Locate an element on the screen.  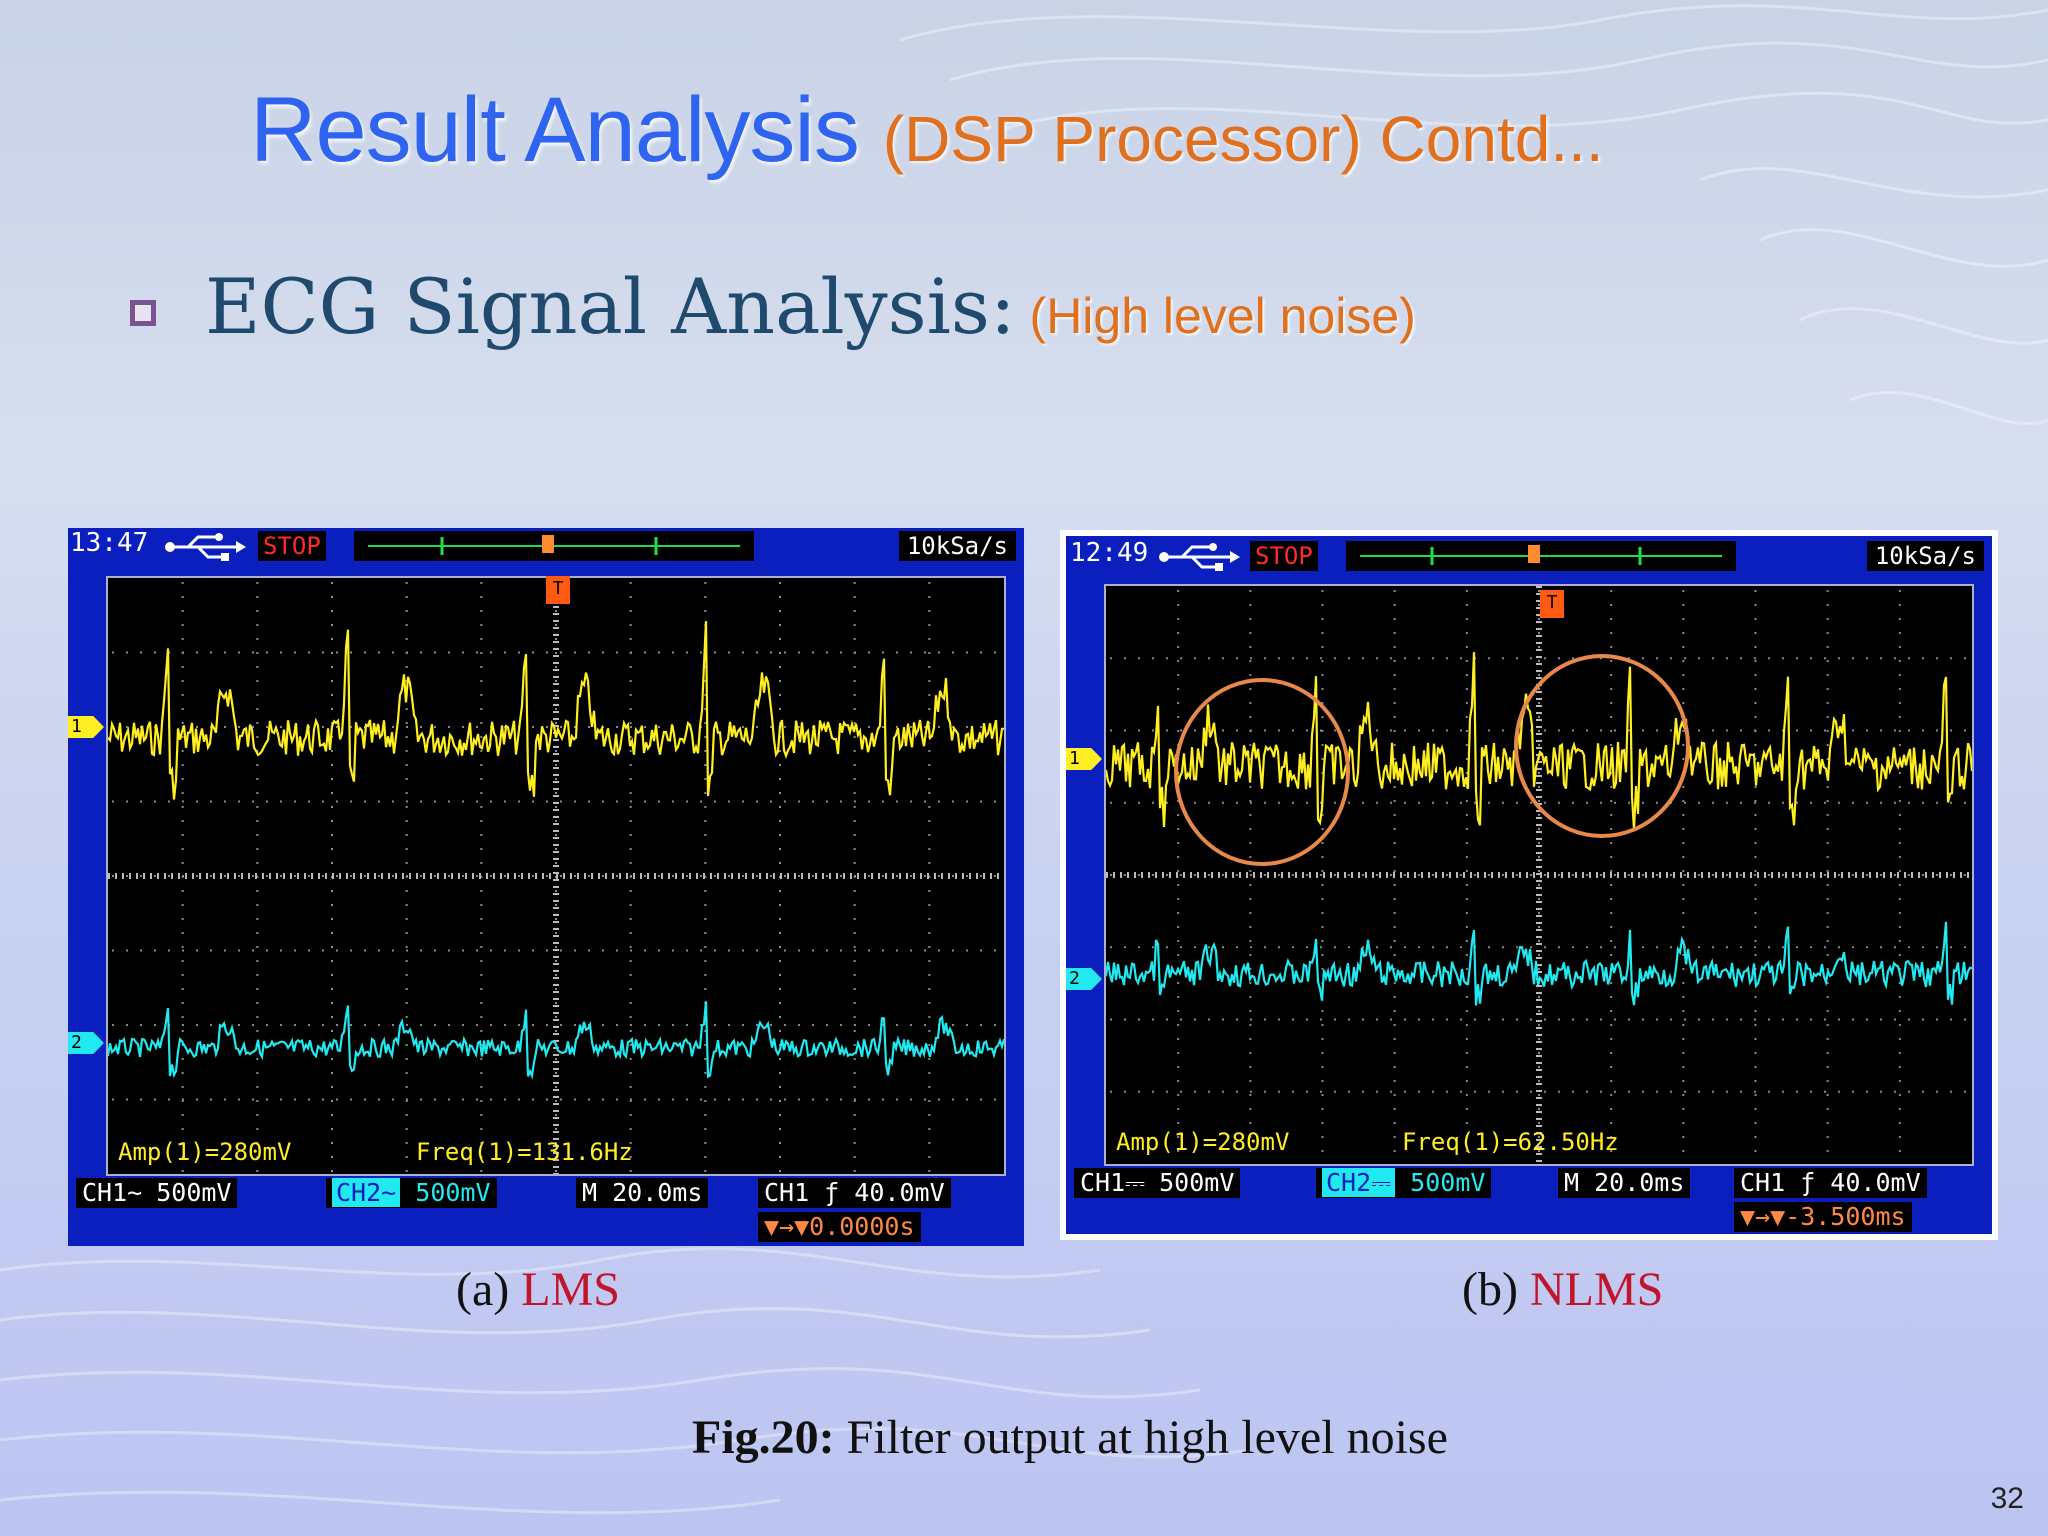
ch1-scale: CH1~ 500mV is located at coordinates (157, 1193).